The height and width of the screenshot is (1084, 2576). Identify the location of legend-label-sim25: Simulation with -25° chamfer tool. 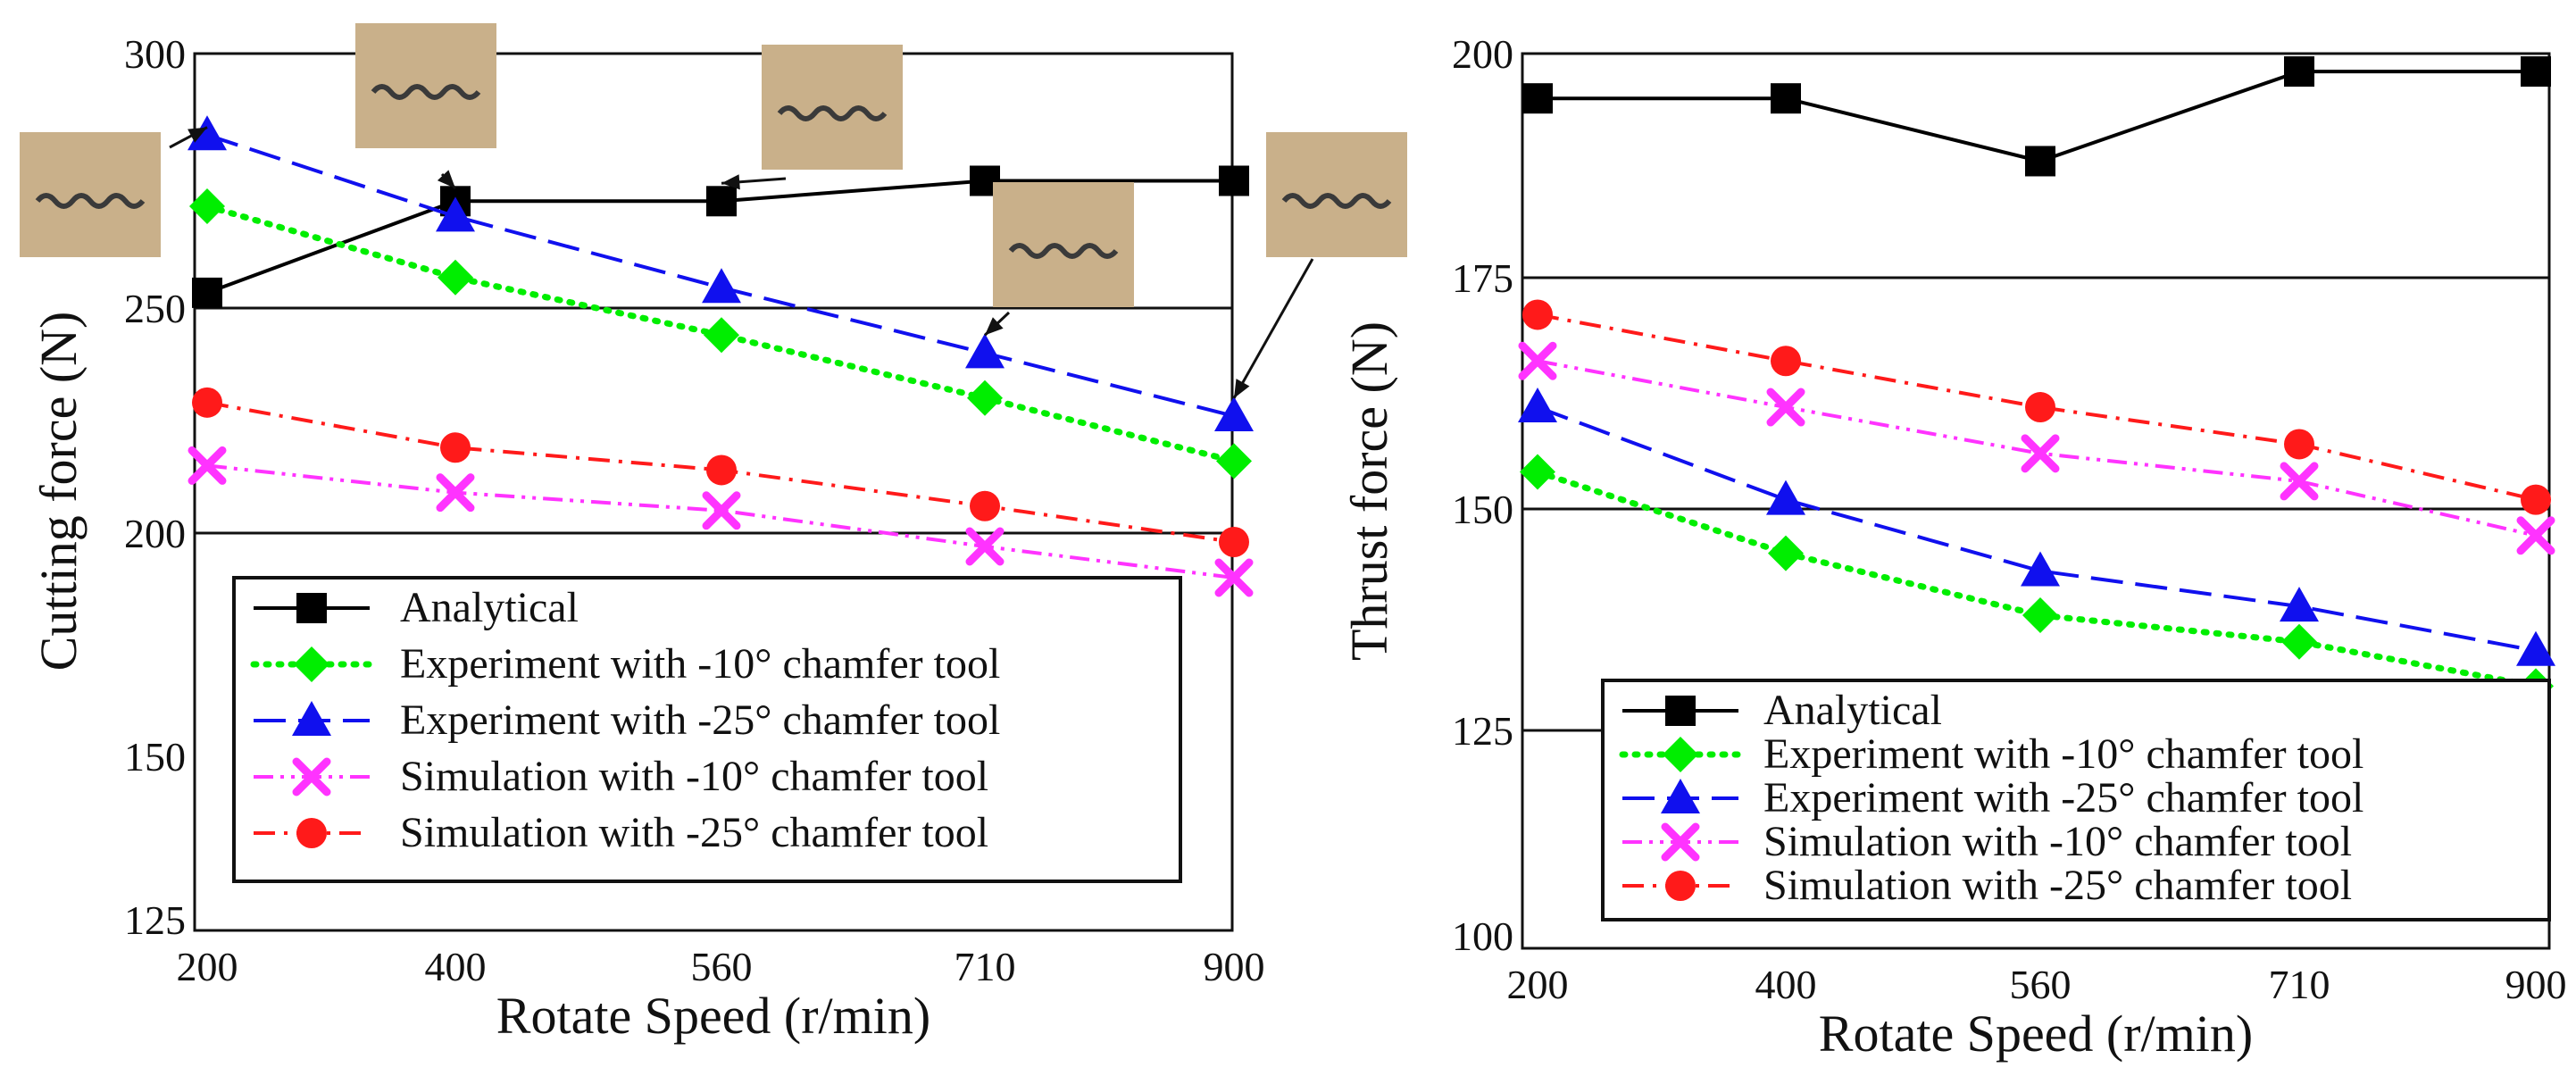
(2057, 886).